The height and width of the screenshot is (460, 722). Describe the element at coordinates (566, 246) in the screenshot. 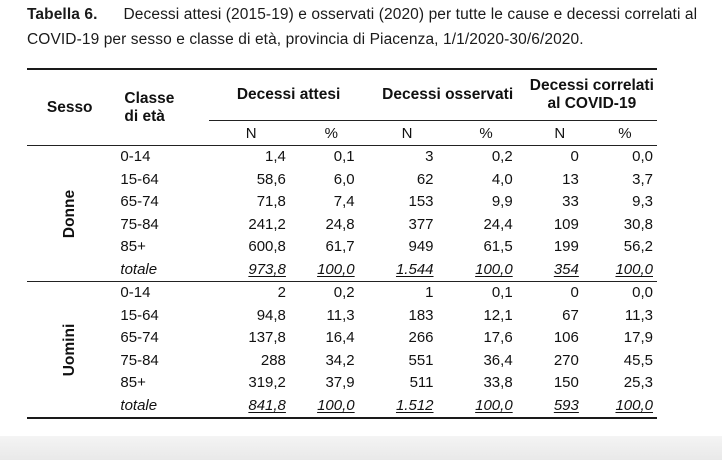

I see `value-cell: 199` at that location.